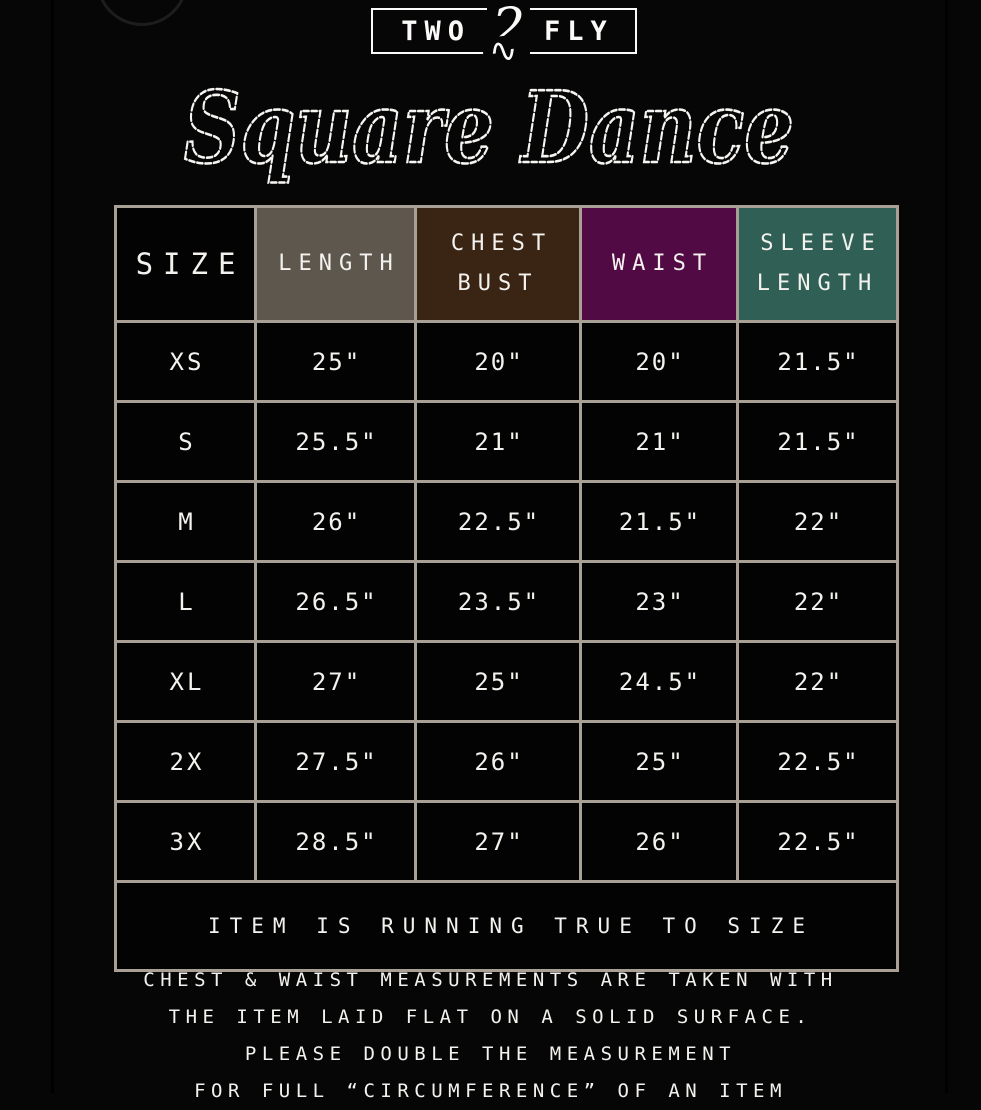 The width and height of the screenshot is (981, 1110). What do you see at coordinates (498, 761) in the screenshot?
I see `chest-bust-cell: 26"` at bounding box center [498, 761].